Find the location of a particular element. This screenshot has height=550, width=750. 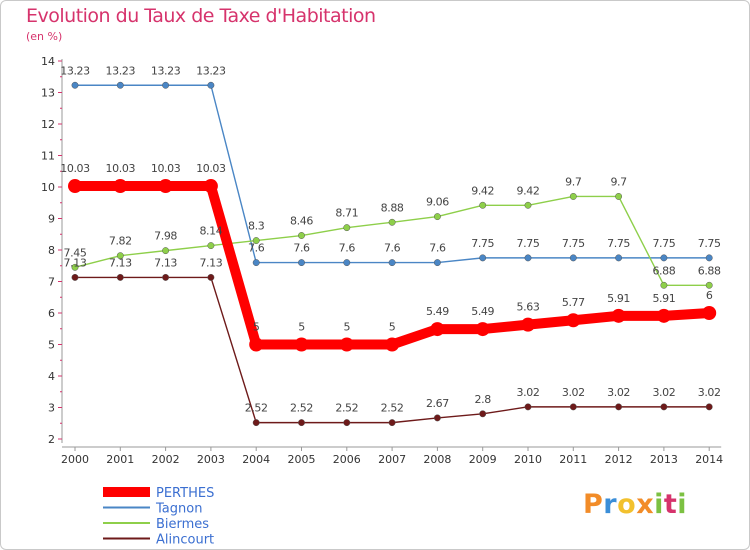

y-tick-label: 6 is located at coordinates (51, 313).